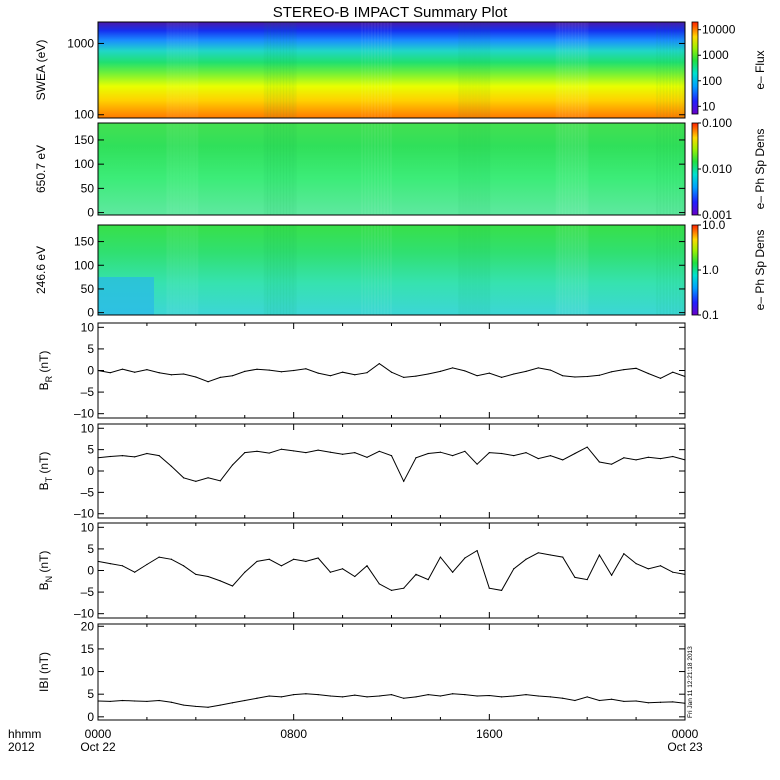  What do you see at coordinates (390, 12) in the screenshot?
I see `plot-title: STEREO-B IMPACT Summary Plot` at bounding box center [390, 12].